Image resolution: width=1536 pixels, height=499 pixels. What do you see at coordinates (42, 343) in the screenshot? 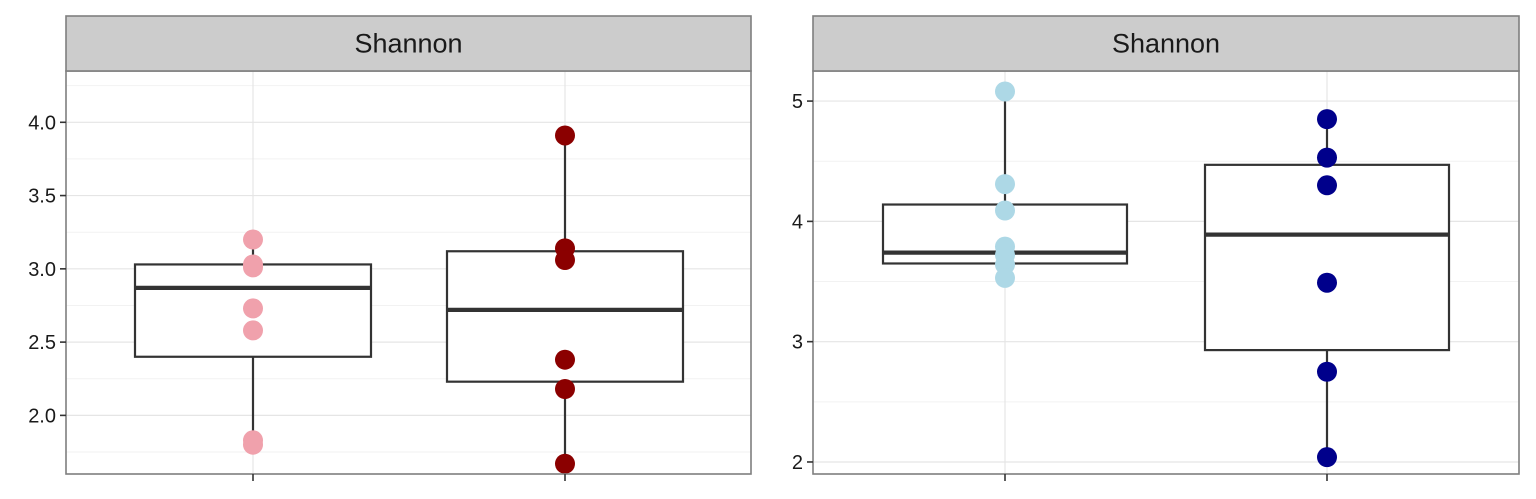
I see `y-tick-label: 2.5` at bounding box center [42, 343].